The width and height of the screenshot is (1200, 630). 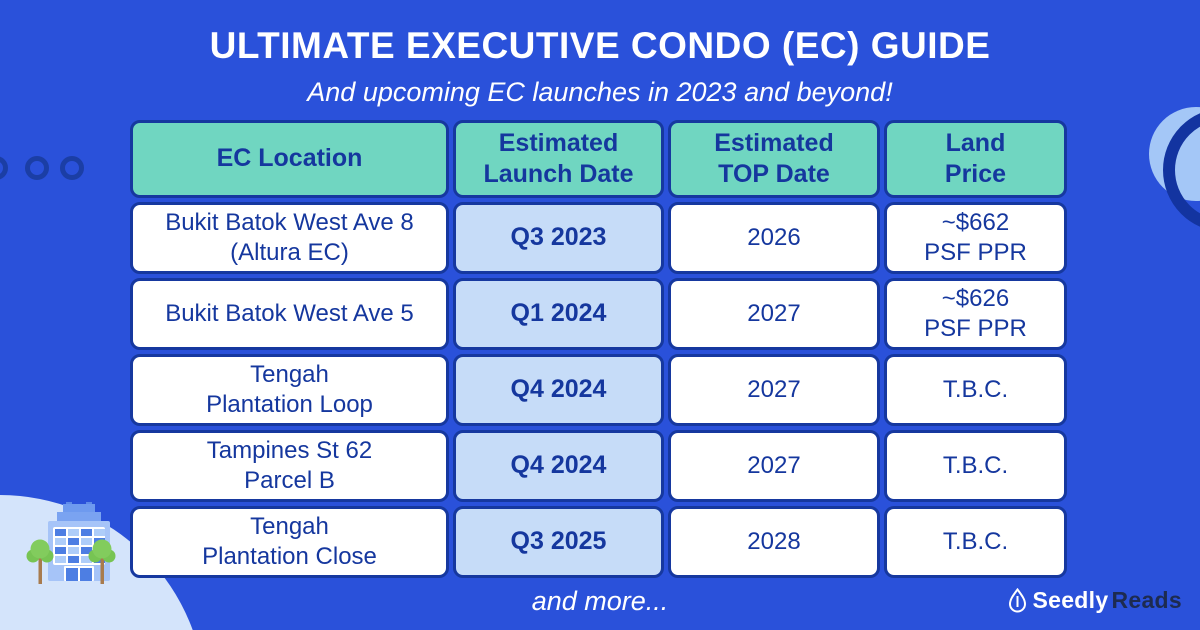 I want to click on seedly-leaf-icon, so click(x=1018, y=600).